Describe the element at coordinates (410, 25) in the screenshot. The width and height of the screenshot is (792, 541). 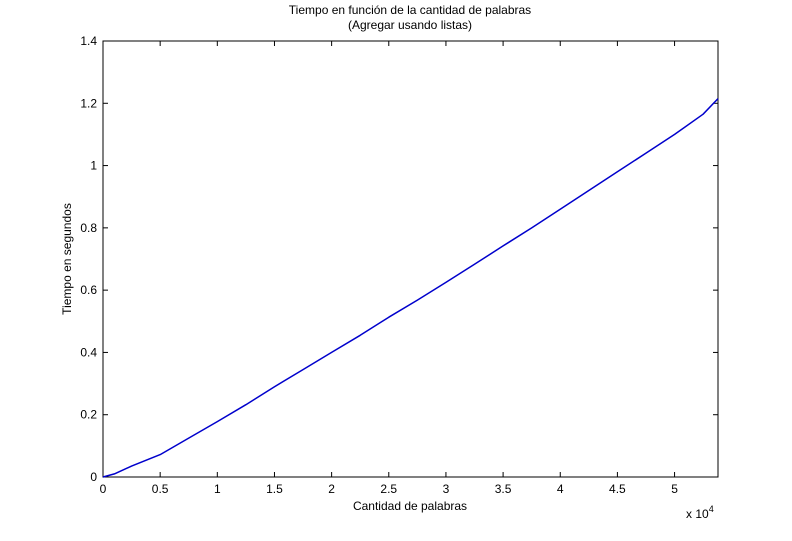
I see `chart-subtitle: (Agregar usando listas)` at that location.